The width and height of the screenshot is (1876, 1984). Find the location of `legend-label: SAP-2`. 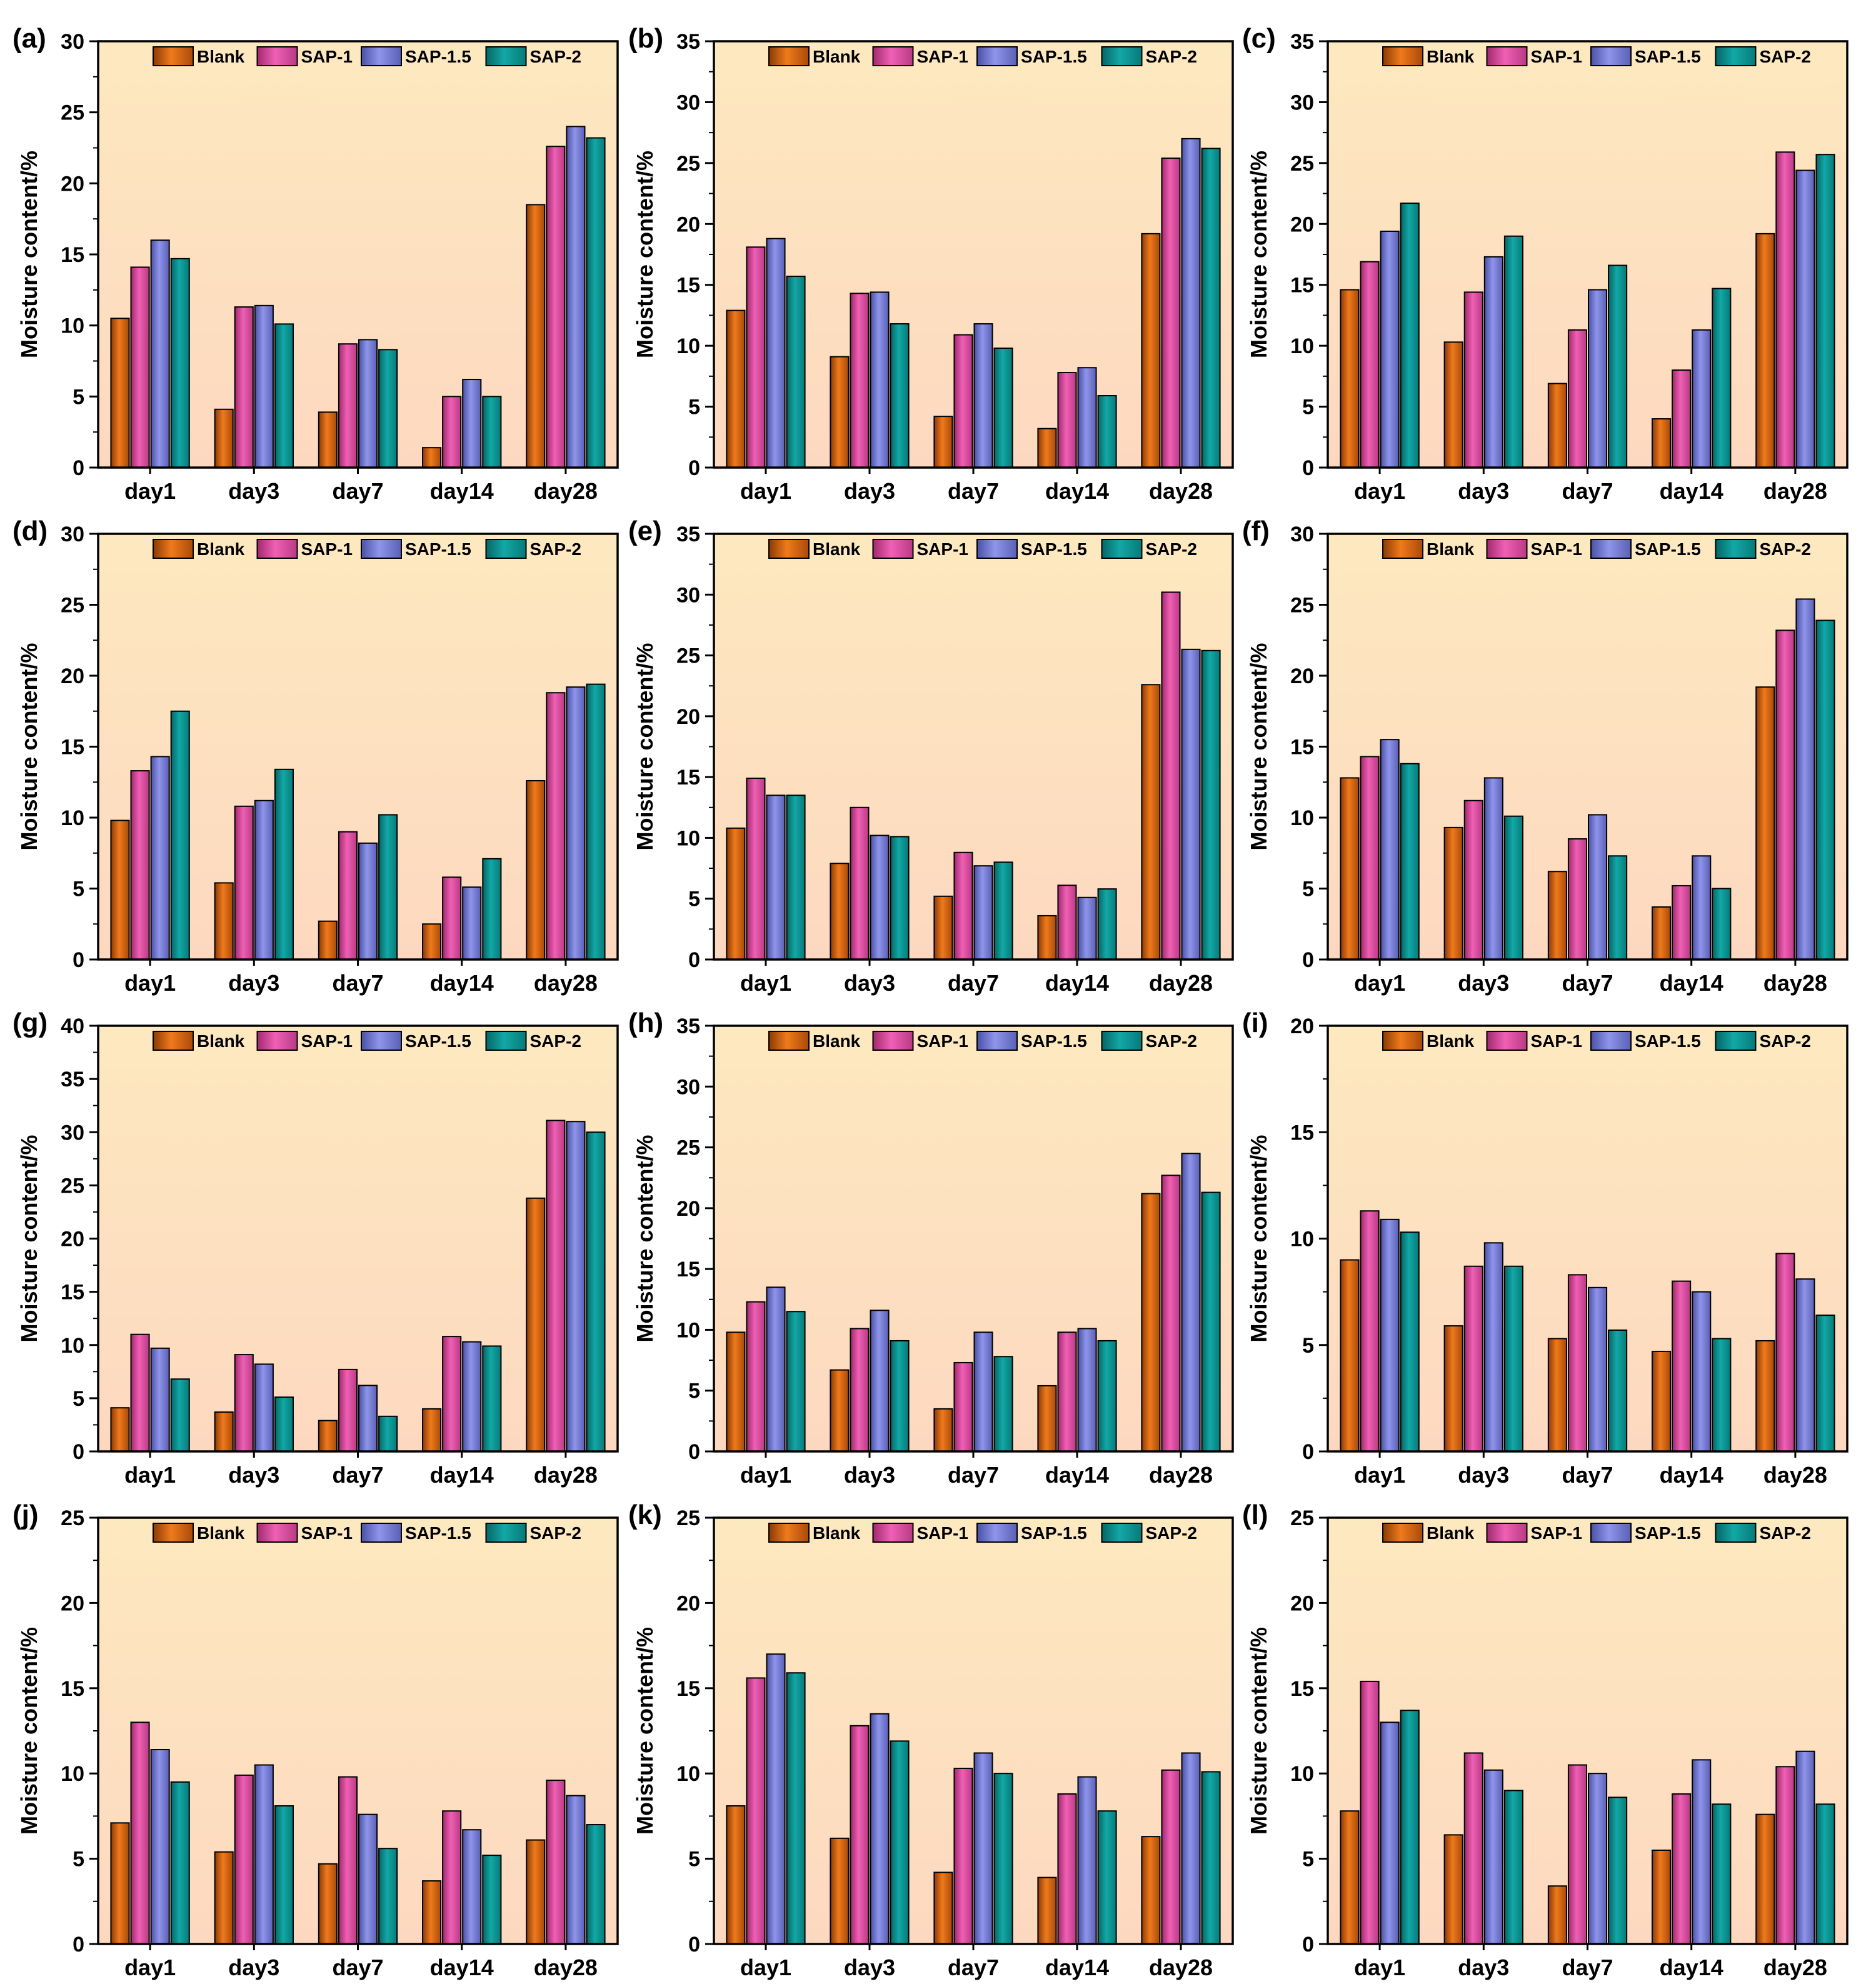

legend-label: SAP-2 is located at coordinates (1785, 1041).